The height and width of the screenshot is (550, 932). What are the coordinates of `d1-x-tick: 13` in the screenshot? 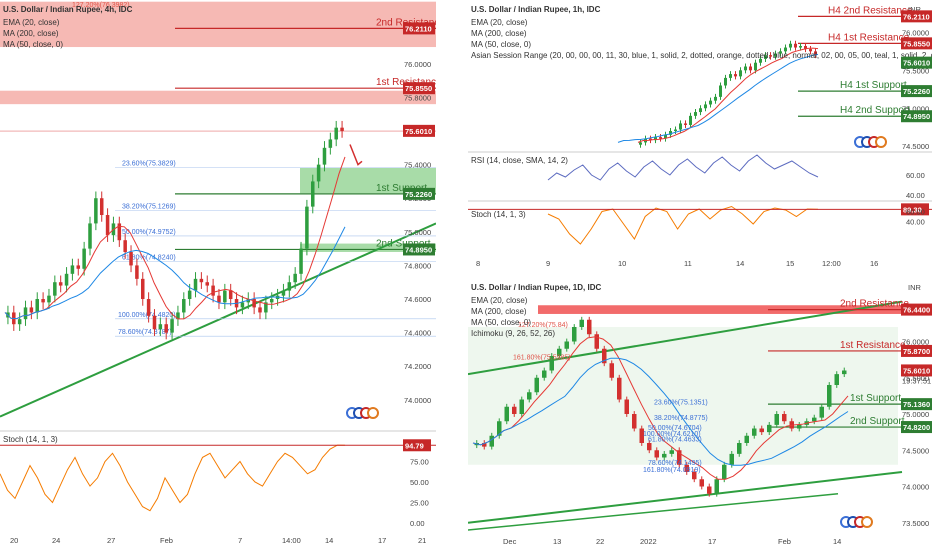 It's located at (557, 541).